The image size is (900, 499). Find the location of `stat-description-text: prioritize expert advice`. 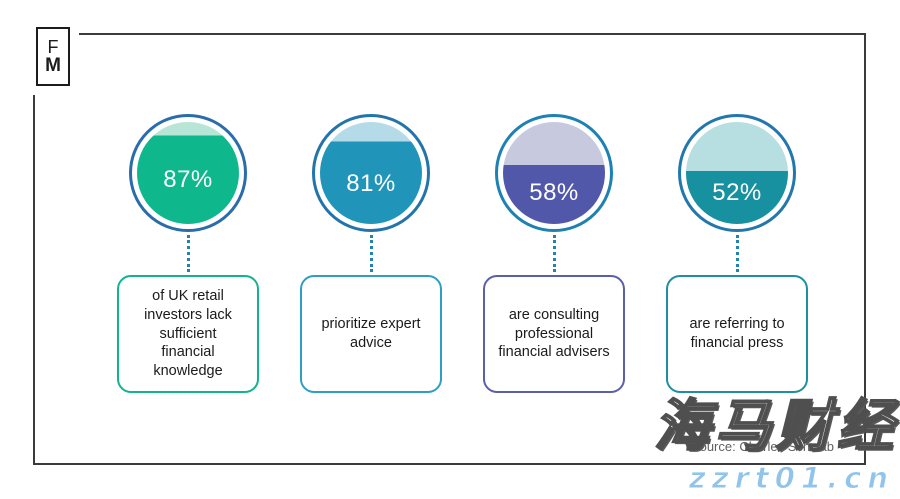

stat-description-text: prioritize expert advice is located at coordinates (371, 333).